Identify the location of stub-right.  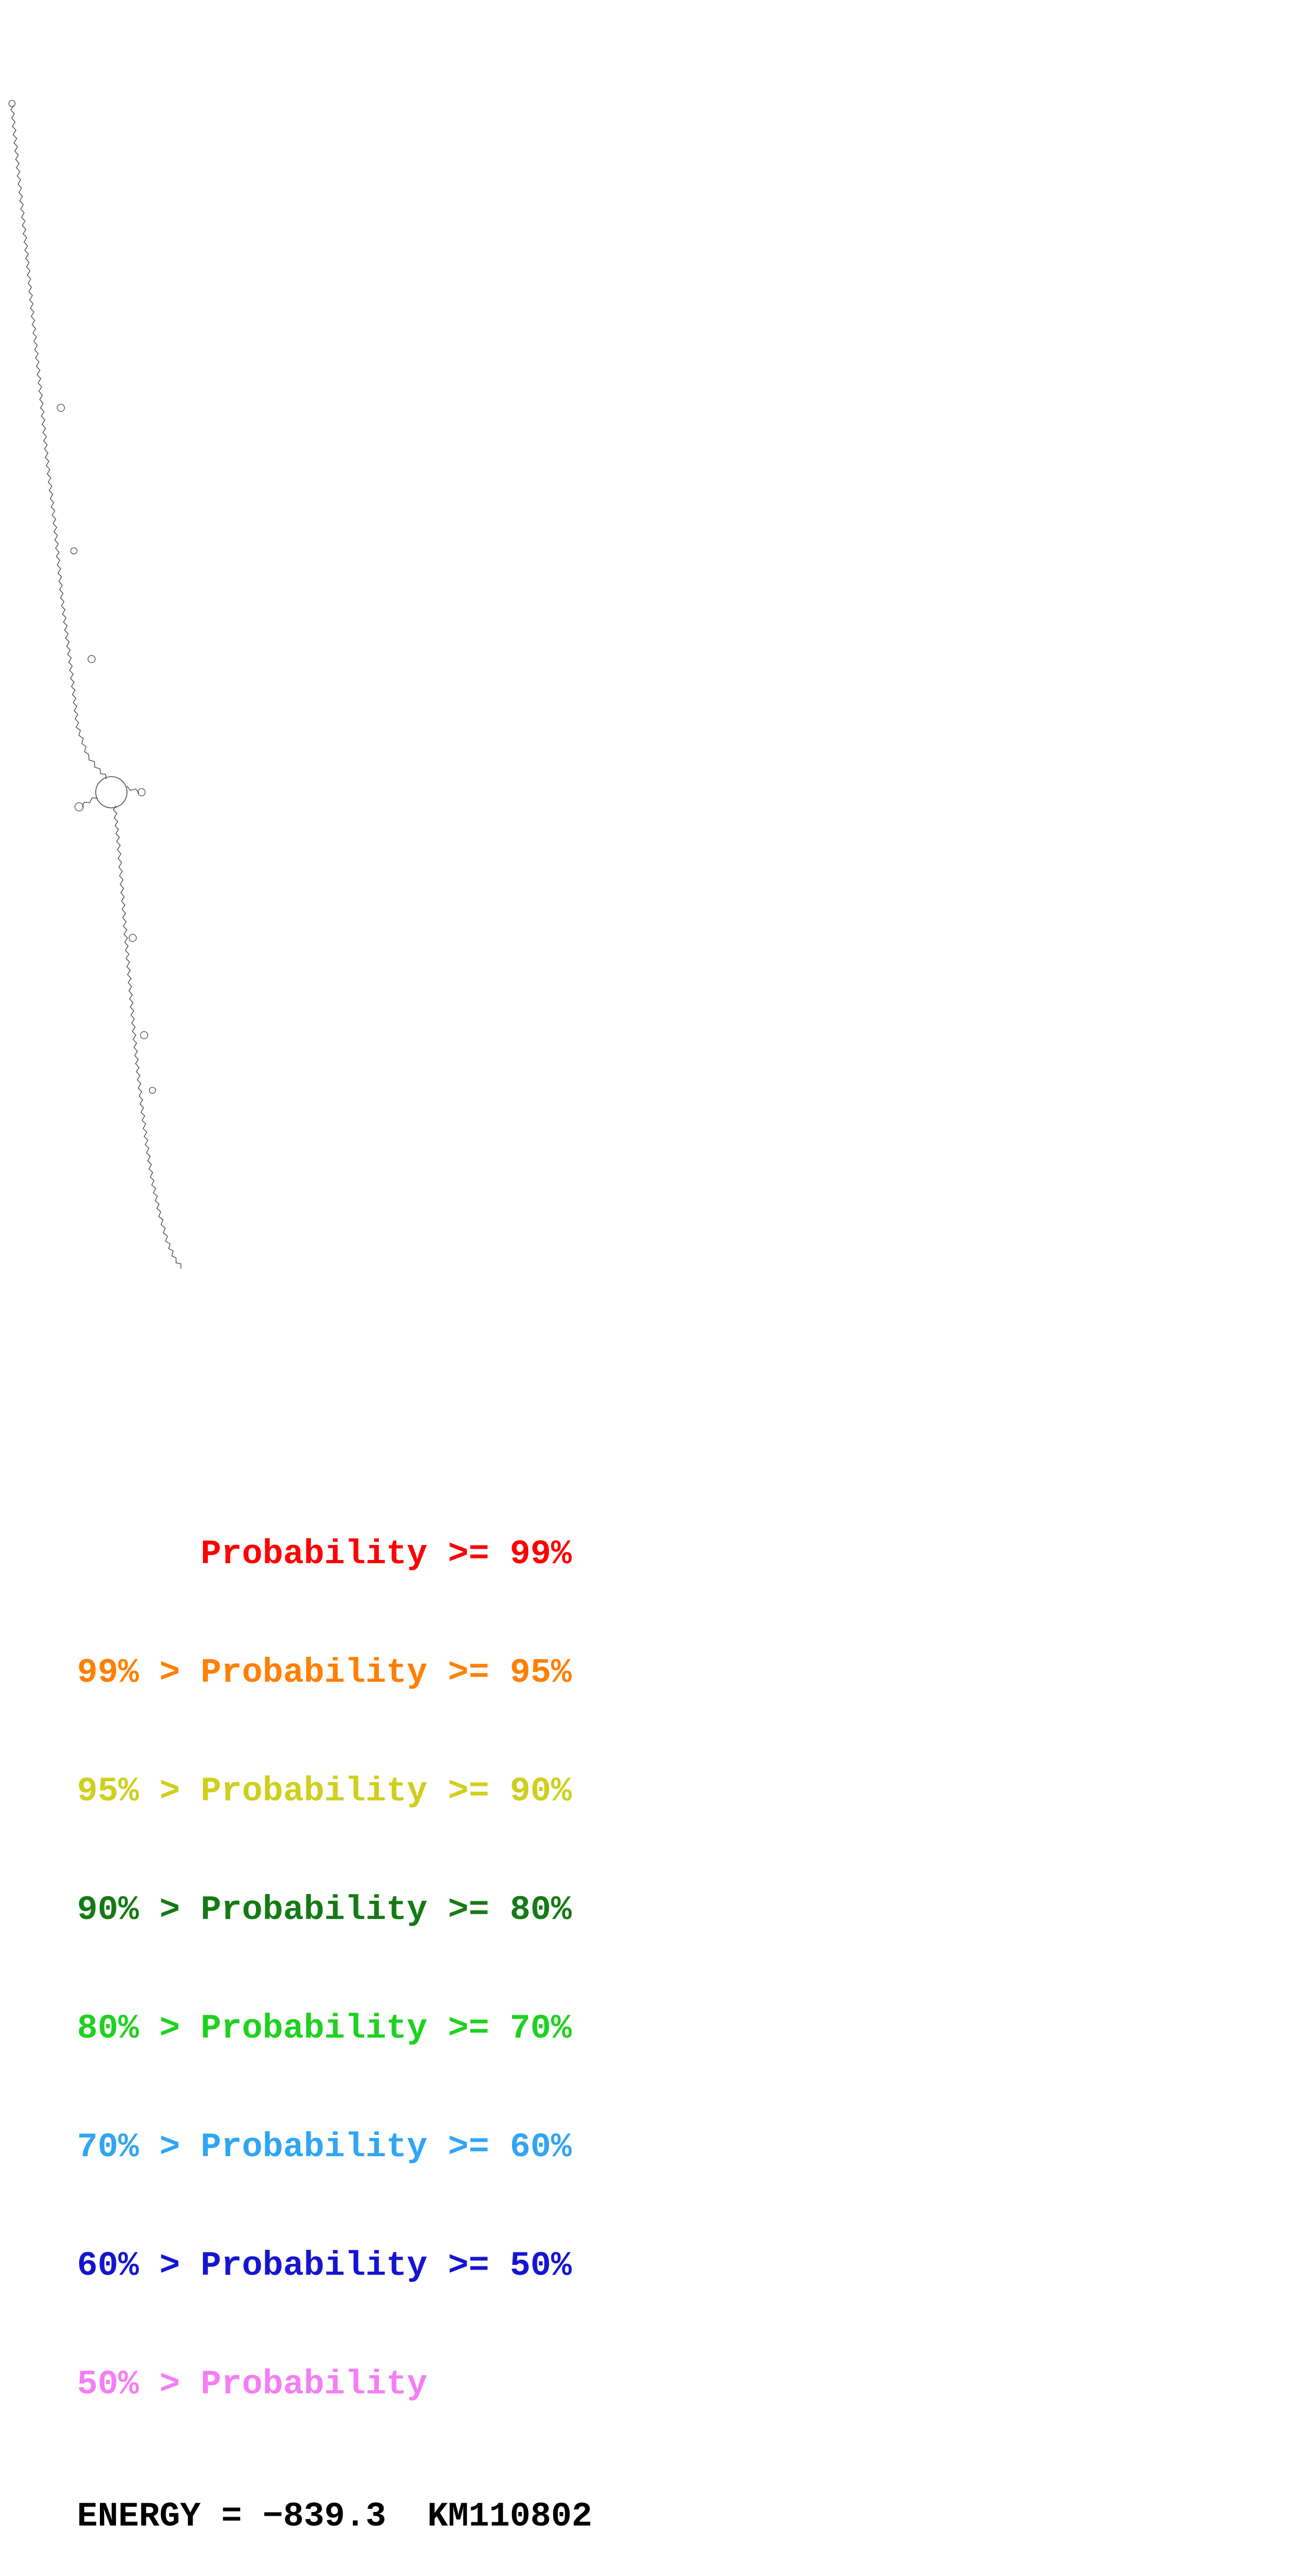
(132, 789).